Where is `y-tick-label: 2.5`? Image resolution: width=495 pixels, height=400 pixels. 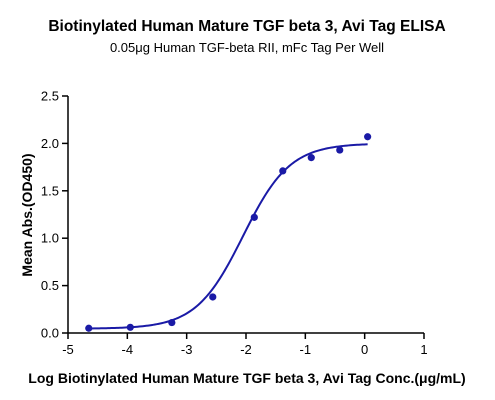
y-tick-label: 2.5 is located at coordinates (50, 96).